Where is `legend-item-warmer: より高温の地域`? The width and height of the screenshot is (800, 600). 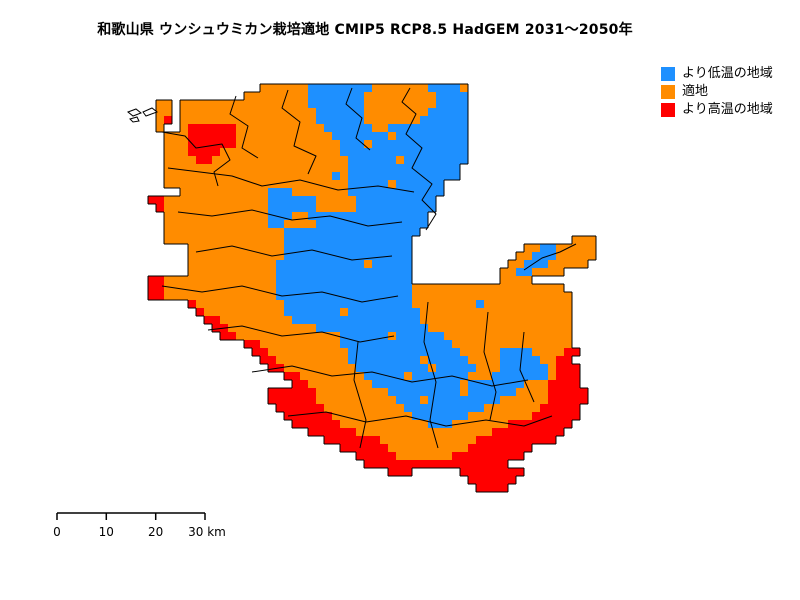 legend-item-warmer: より高温の地域 is located at coordinates (717, 109).